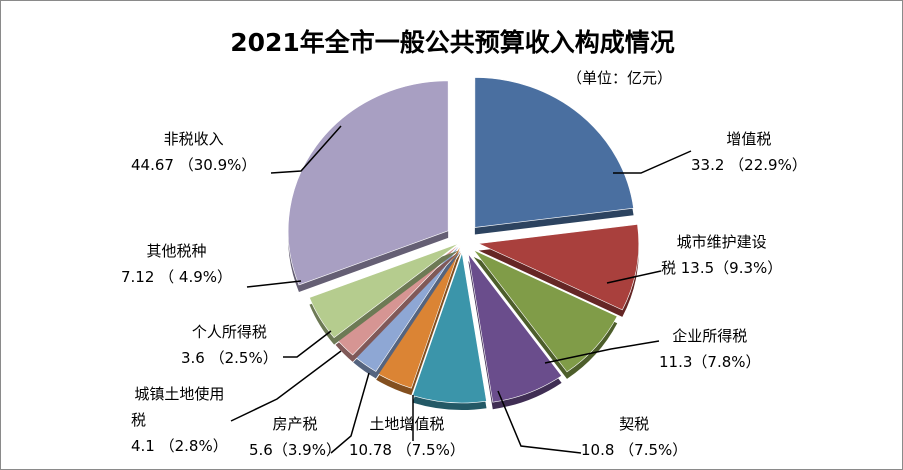  Describe the element at coordinates (749, 165) in the screenshot. I see `data-label-line: 33.2 （22.9%）` at that location.